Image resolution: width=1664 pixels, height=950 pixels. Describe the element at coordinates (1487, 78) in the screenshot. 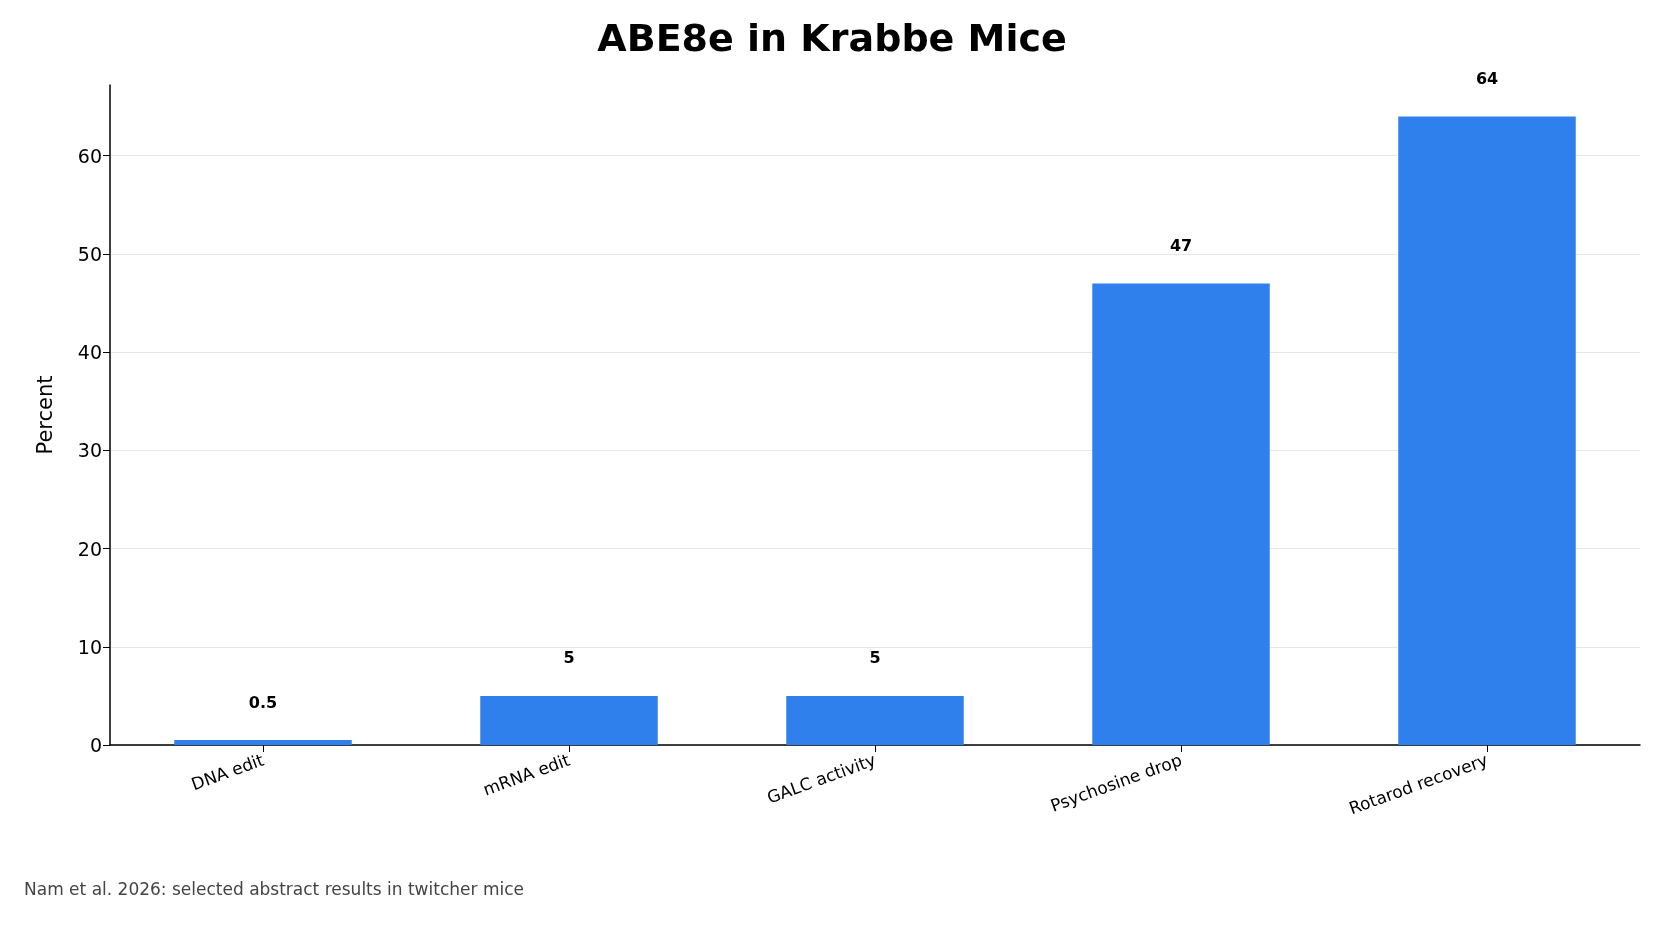

I see `data-label: 64` at that location.